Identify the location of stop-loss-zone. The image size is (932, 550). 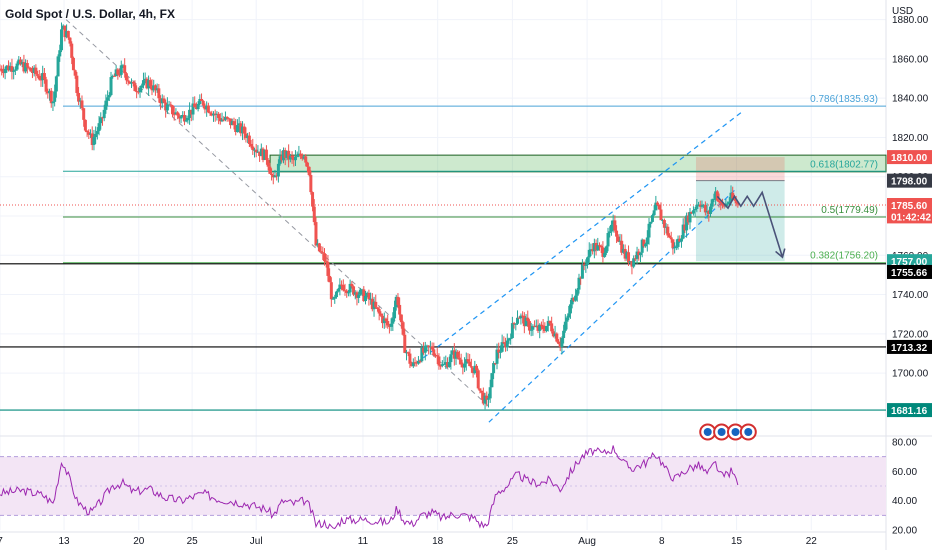
(740, 169).